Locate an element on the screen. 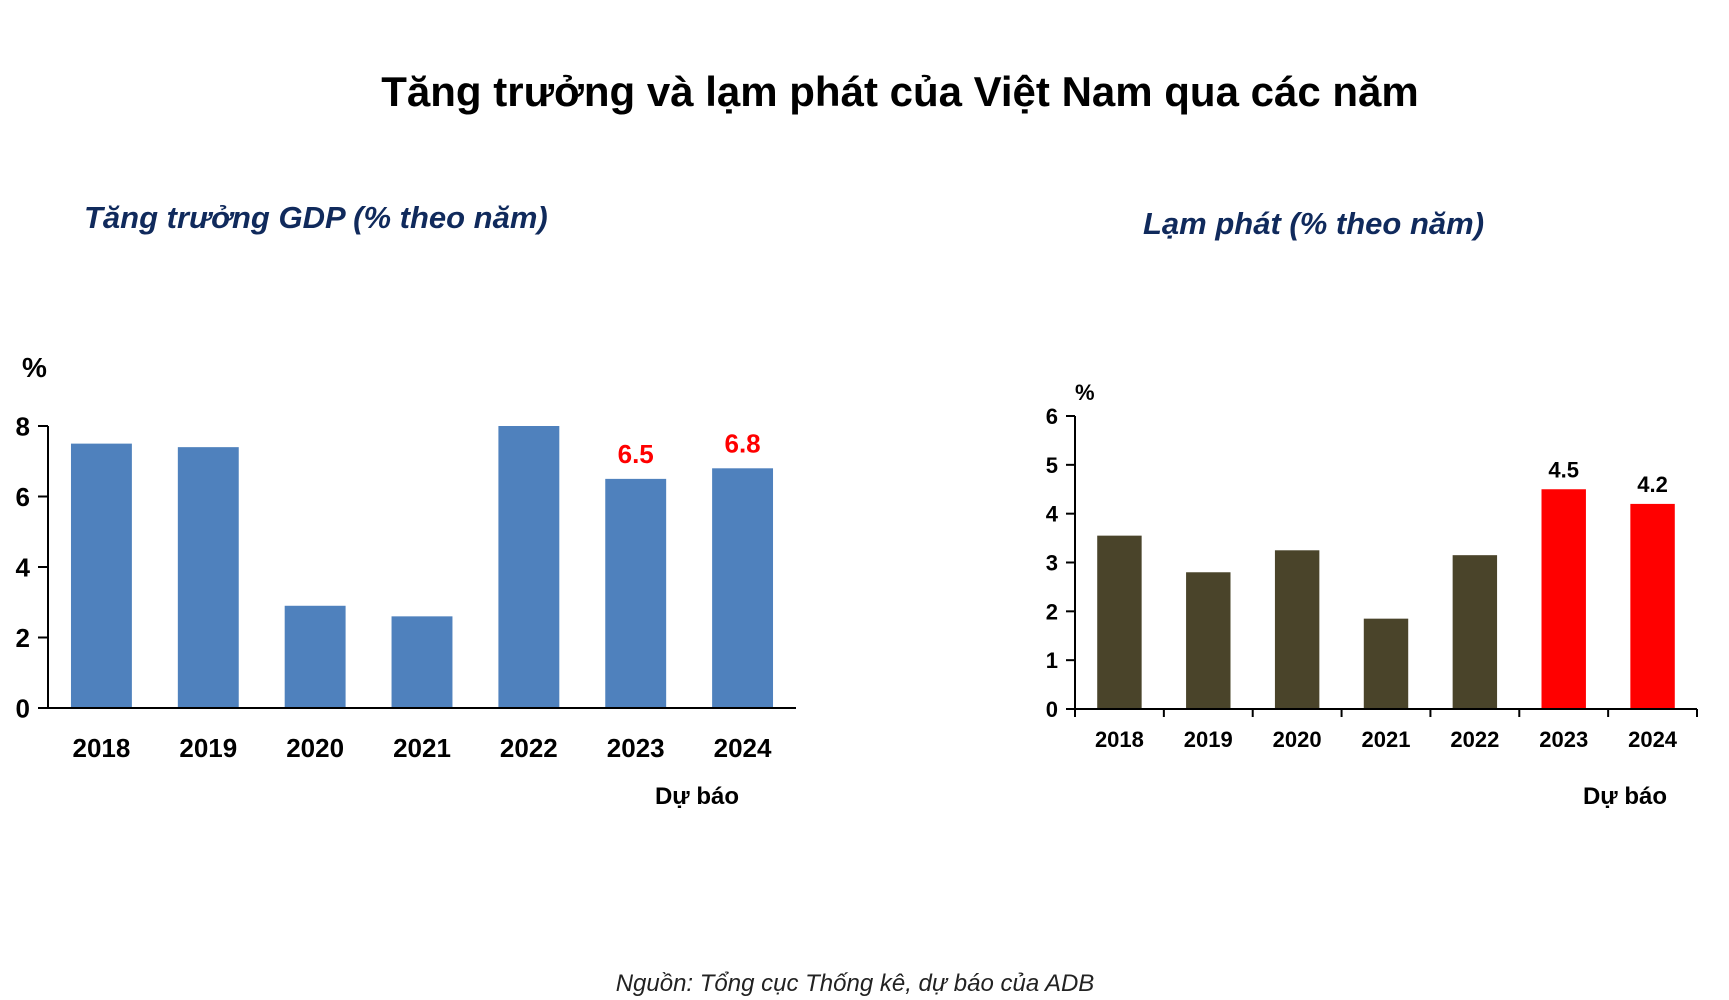 The height and width of the screenshot is (1000, 1729). y-tick-label: 5 is located at coordinates (1052, 465).